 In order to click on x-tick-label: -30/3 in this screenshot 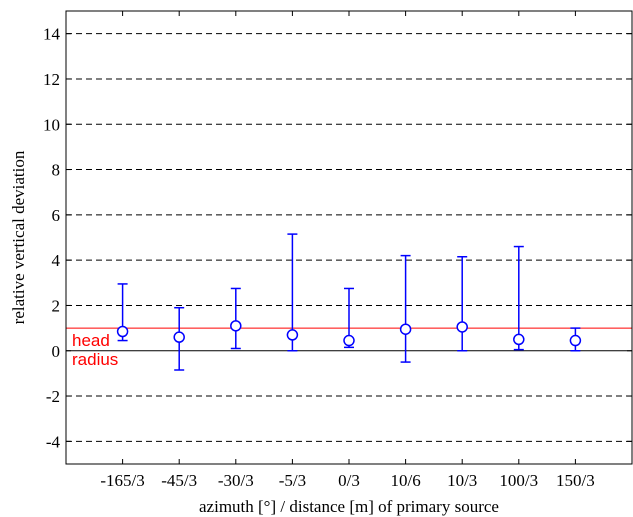, I will do `click(236, 480)`.